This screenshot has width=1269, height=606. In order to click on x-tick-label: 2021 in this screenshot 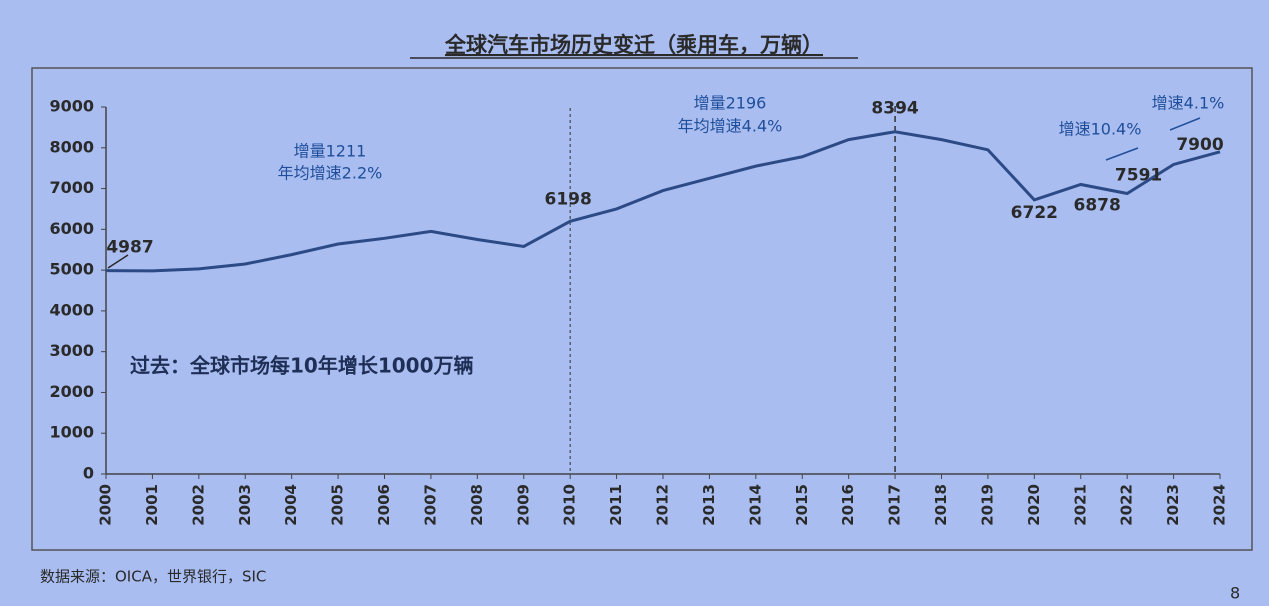, I will do `click(1080, 505)`.